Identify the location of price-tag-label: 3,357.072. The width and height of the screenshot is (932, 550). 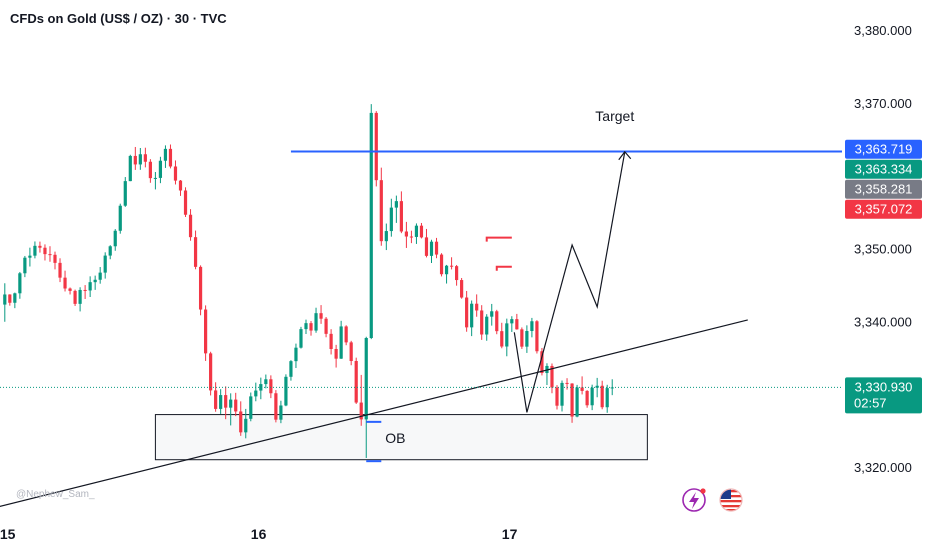
(884, 209).